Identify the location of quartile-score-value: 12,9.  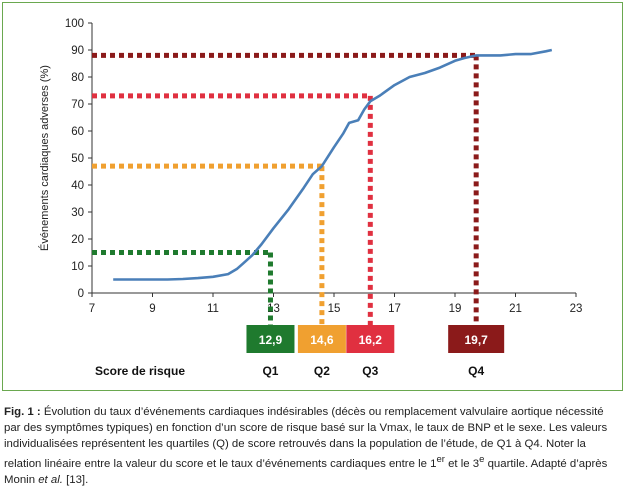
(271, 340).